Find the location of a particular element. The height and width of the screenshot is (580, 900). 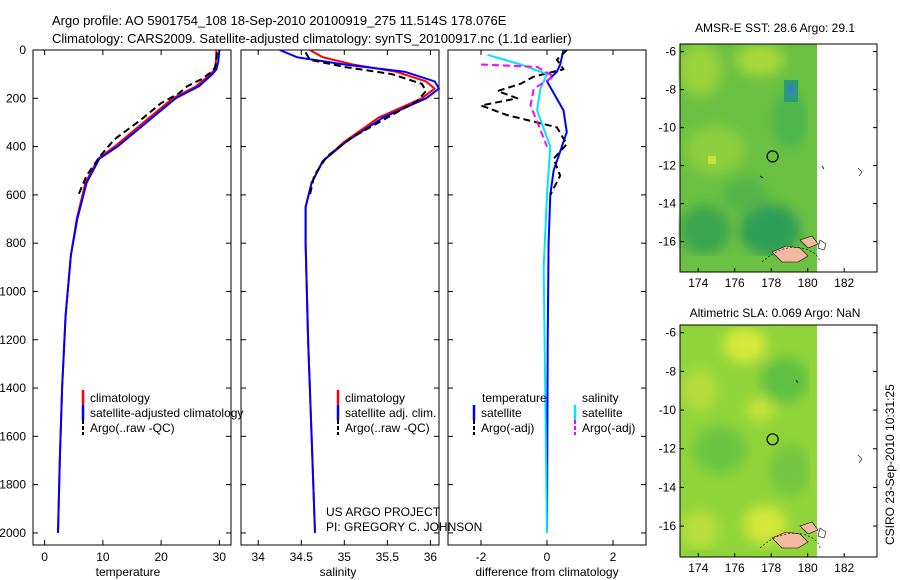

sst-land-outlines is located at coordinates (811, 214).